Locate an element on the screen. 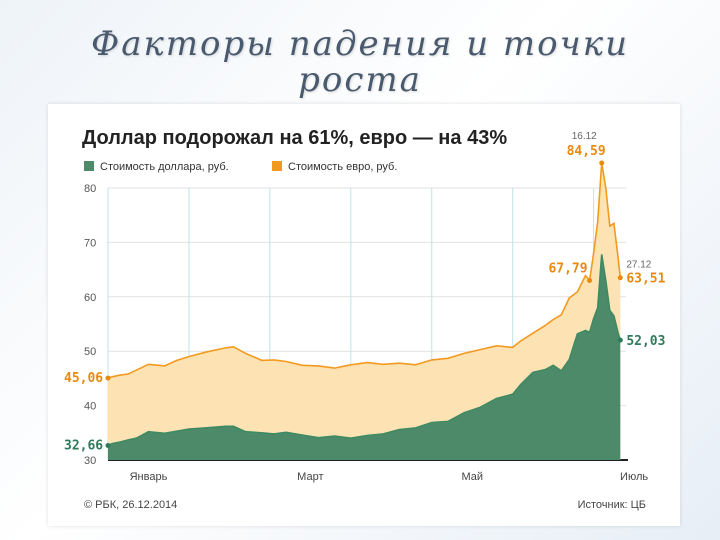 The height and width of the screenshot is (540, 720). footer-copyright: © РБК, 26.12.2014 is located at coordinates (130, 505).